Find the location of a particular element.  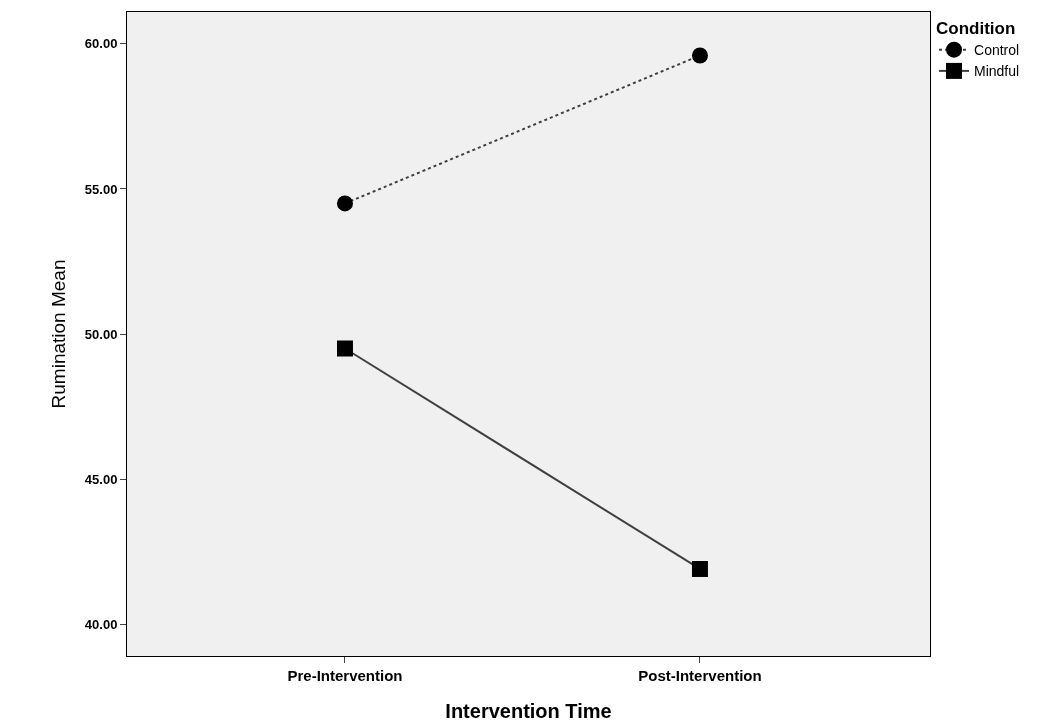

x-axis-title: Intervention Time is located at coordinates (528, 710).